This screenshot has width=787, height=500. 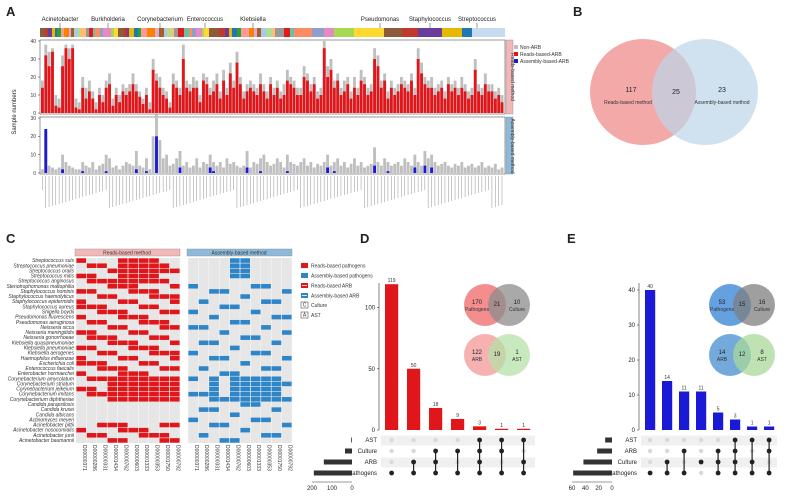 What do you see at coordinates (48, 338) in the screenshot?
I see `heatmap-row-label: Neisseria gonorrhoeae` at bounding box center [48, 338].